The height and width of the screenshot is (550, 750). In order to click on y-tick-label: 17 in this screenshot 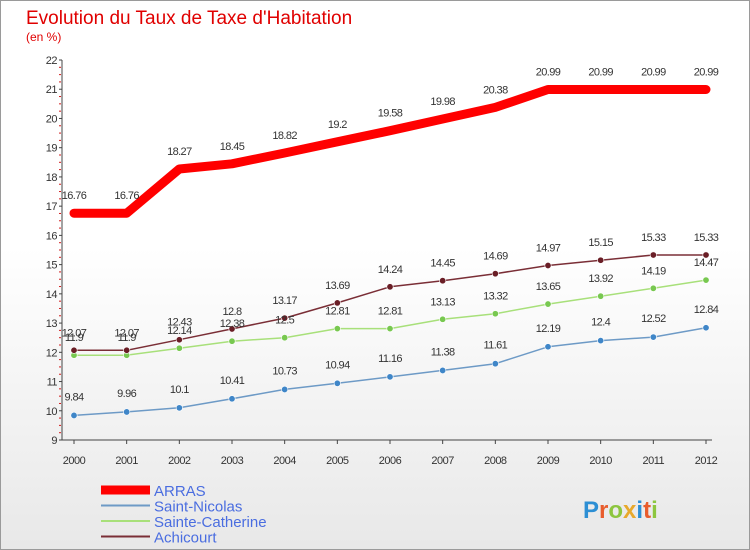, I will do `click(52, 207)`.